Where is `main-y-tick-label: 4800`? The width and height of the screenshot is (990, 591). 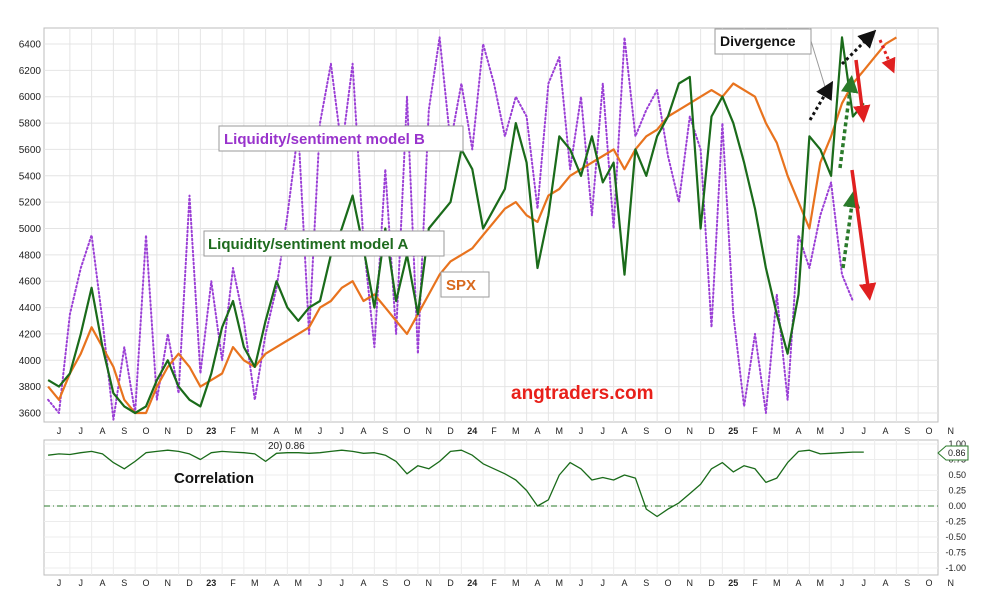
main-y-tick-label: 4800 is located at coordinates (30, 255).